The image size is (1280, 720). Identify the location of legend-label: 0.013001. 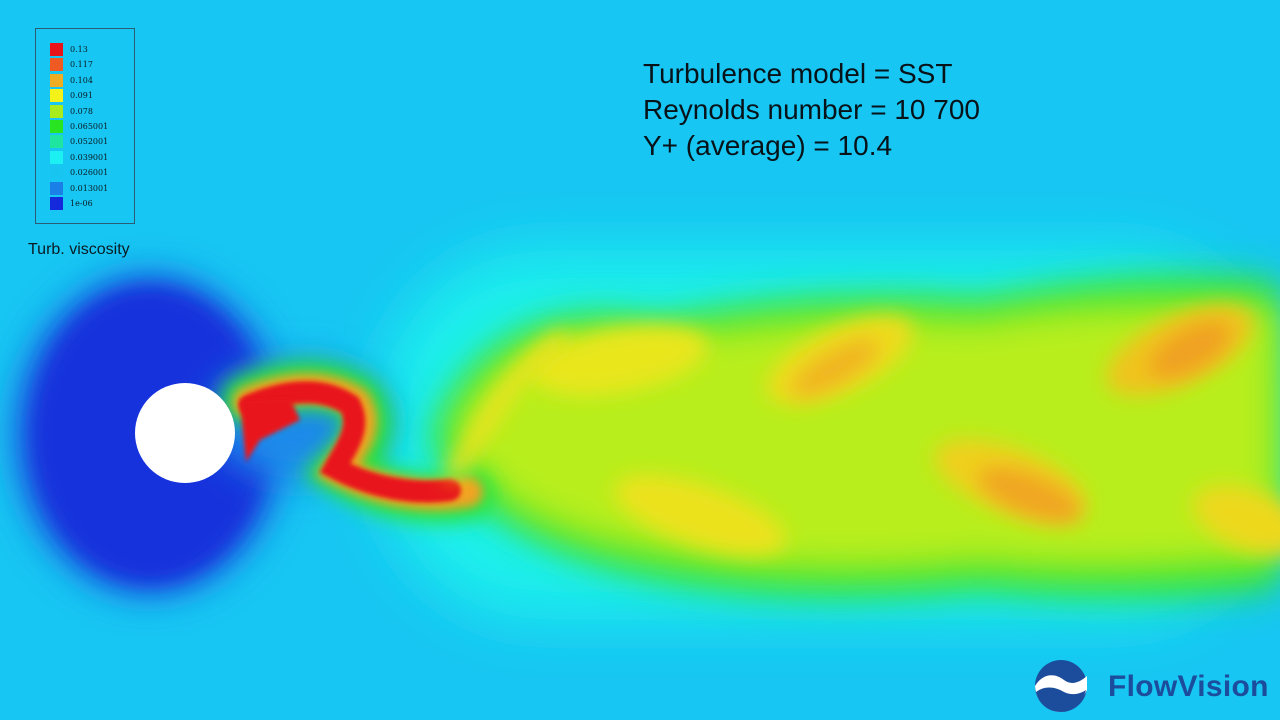
(89, 188).